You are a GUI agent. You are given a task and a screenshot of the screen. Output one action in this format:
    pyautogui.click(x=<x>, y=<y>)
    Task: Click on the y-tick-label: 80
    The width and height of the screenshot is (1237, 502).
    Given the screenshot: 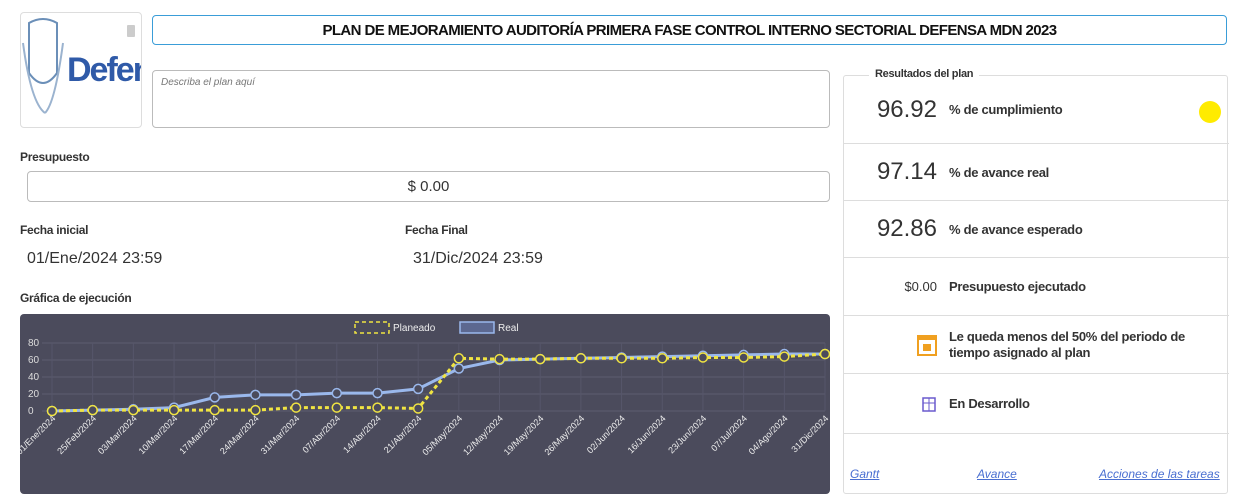 What is the action you would take?
    pyautogui.click(x=34, y=343)
    